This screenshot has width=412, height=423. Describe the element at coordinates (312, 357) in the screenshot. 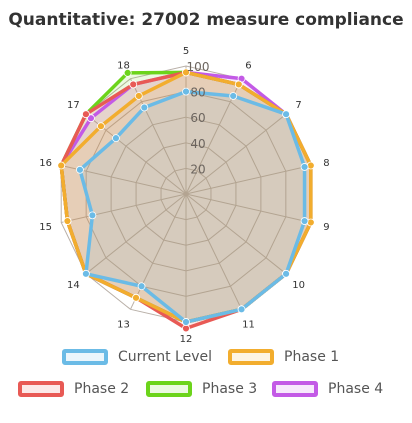

I see `legend-label: Phase 1` at that location.